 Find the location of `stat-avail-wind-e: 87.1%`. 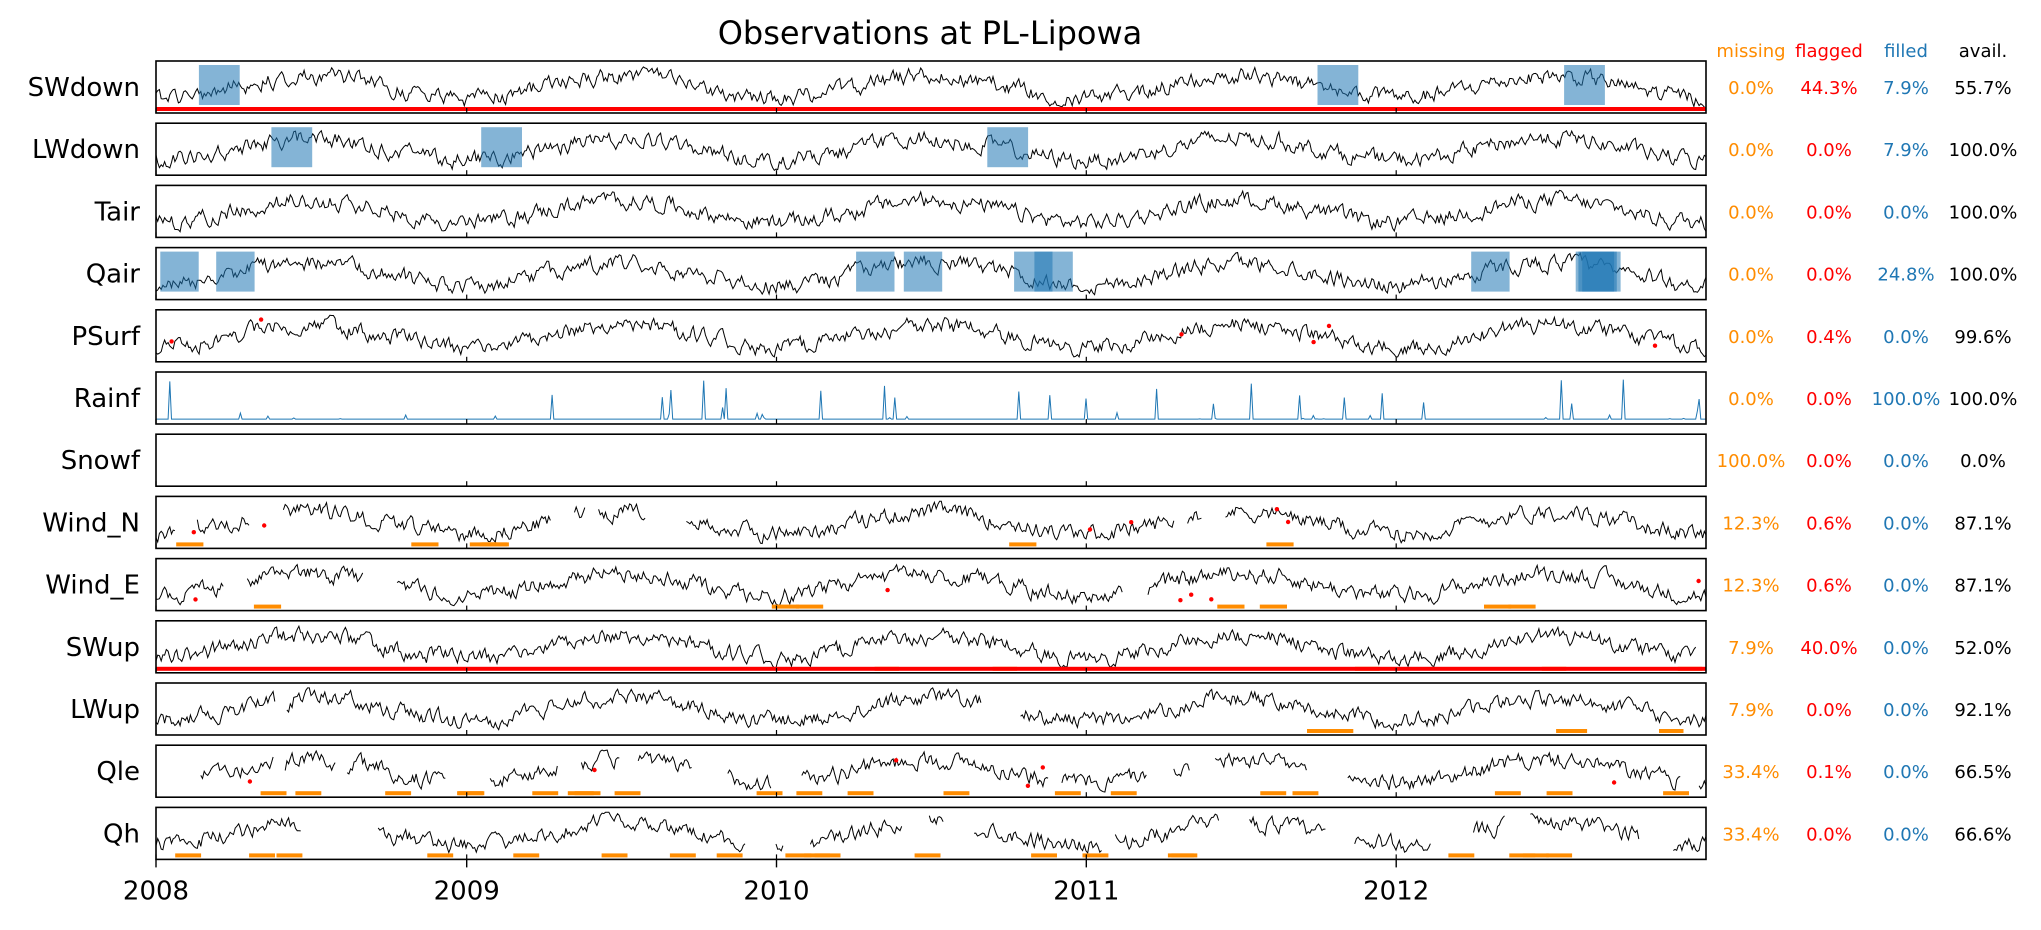

stat-avail-wind-e: 87.1% is located at coordinates (1982, 586).